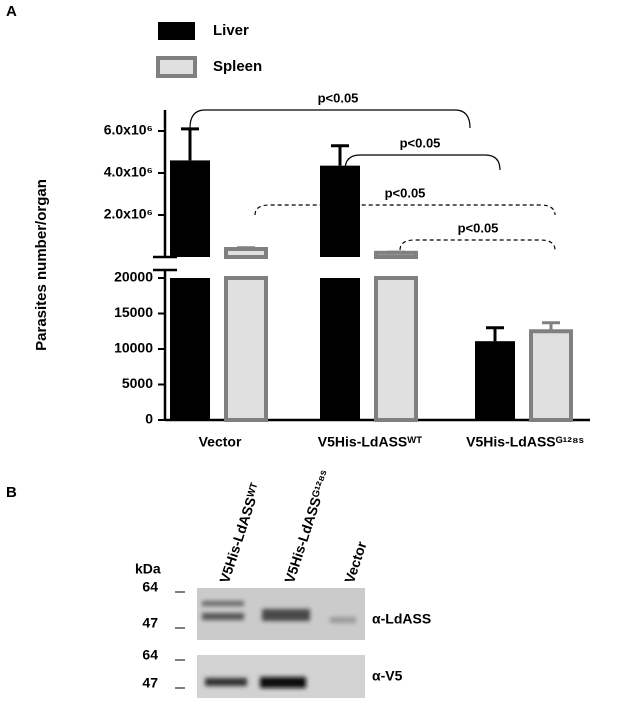 The width and height of the screenshot is (628, 718). Describe the element at coordinates (401, 619) in the screenshot. I see `antibody-label: α-LdASS` at that location.